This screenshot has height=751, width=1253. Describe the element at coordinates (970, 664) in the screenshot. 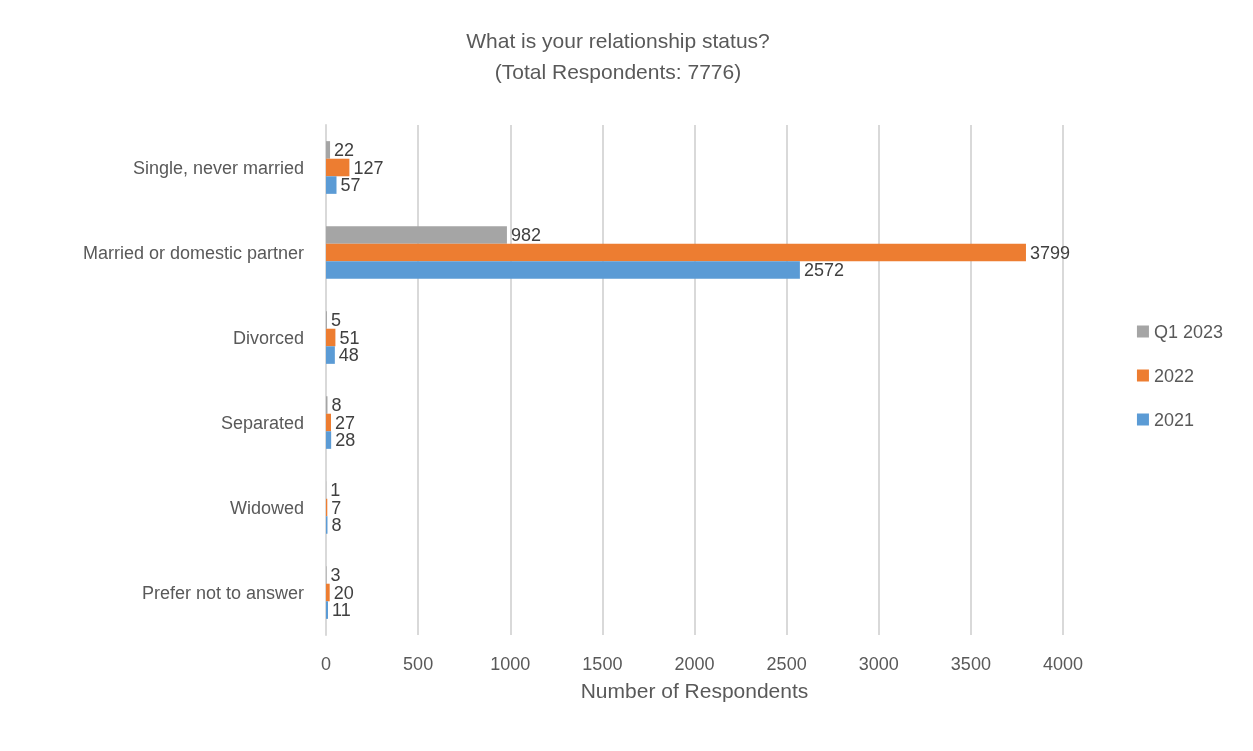

I see `x-tick-label: 3500` at that location.